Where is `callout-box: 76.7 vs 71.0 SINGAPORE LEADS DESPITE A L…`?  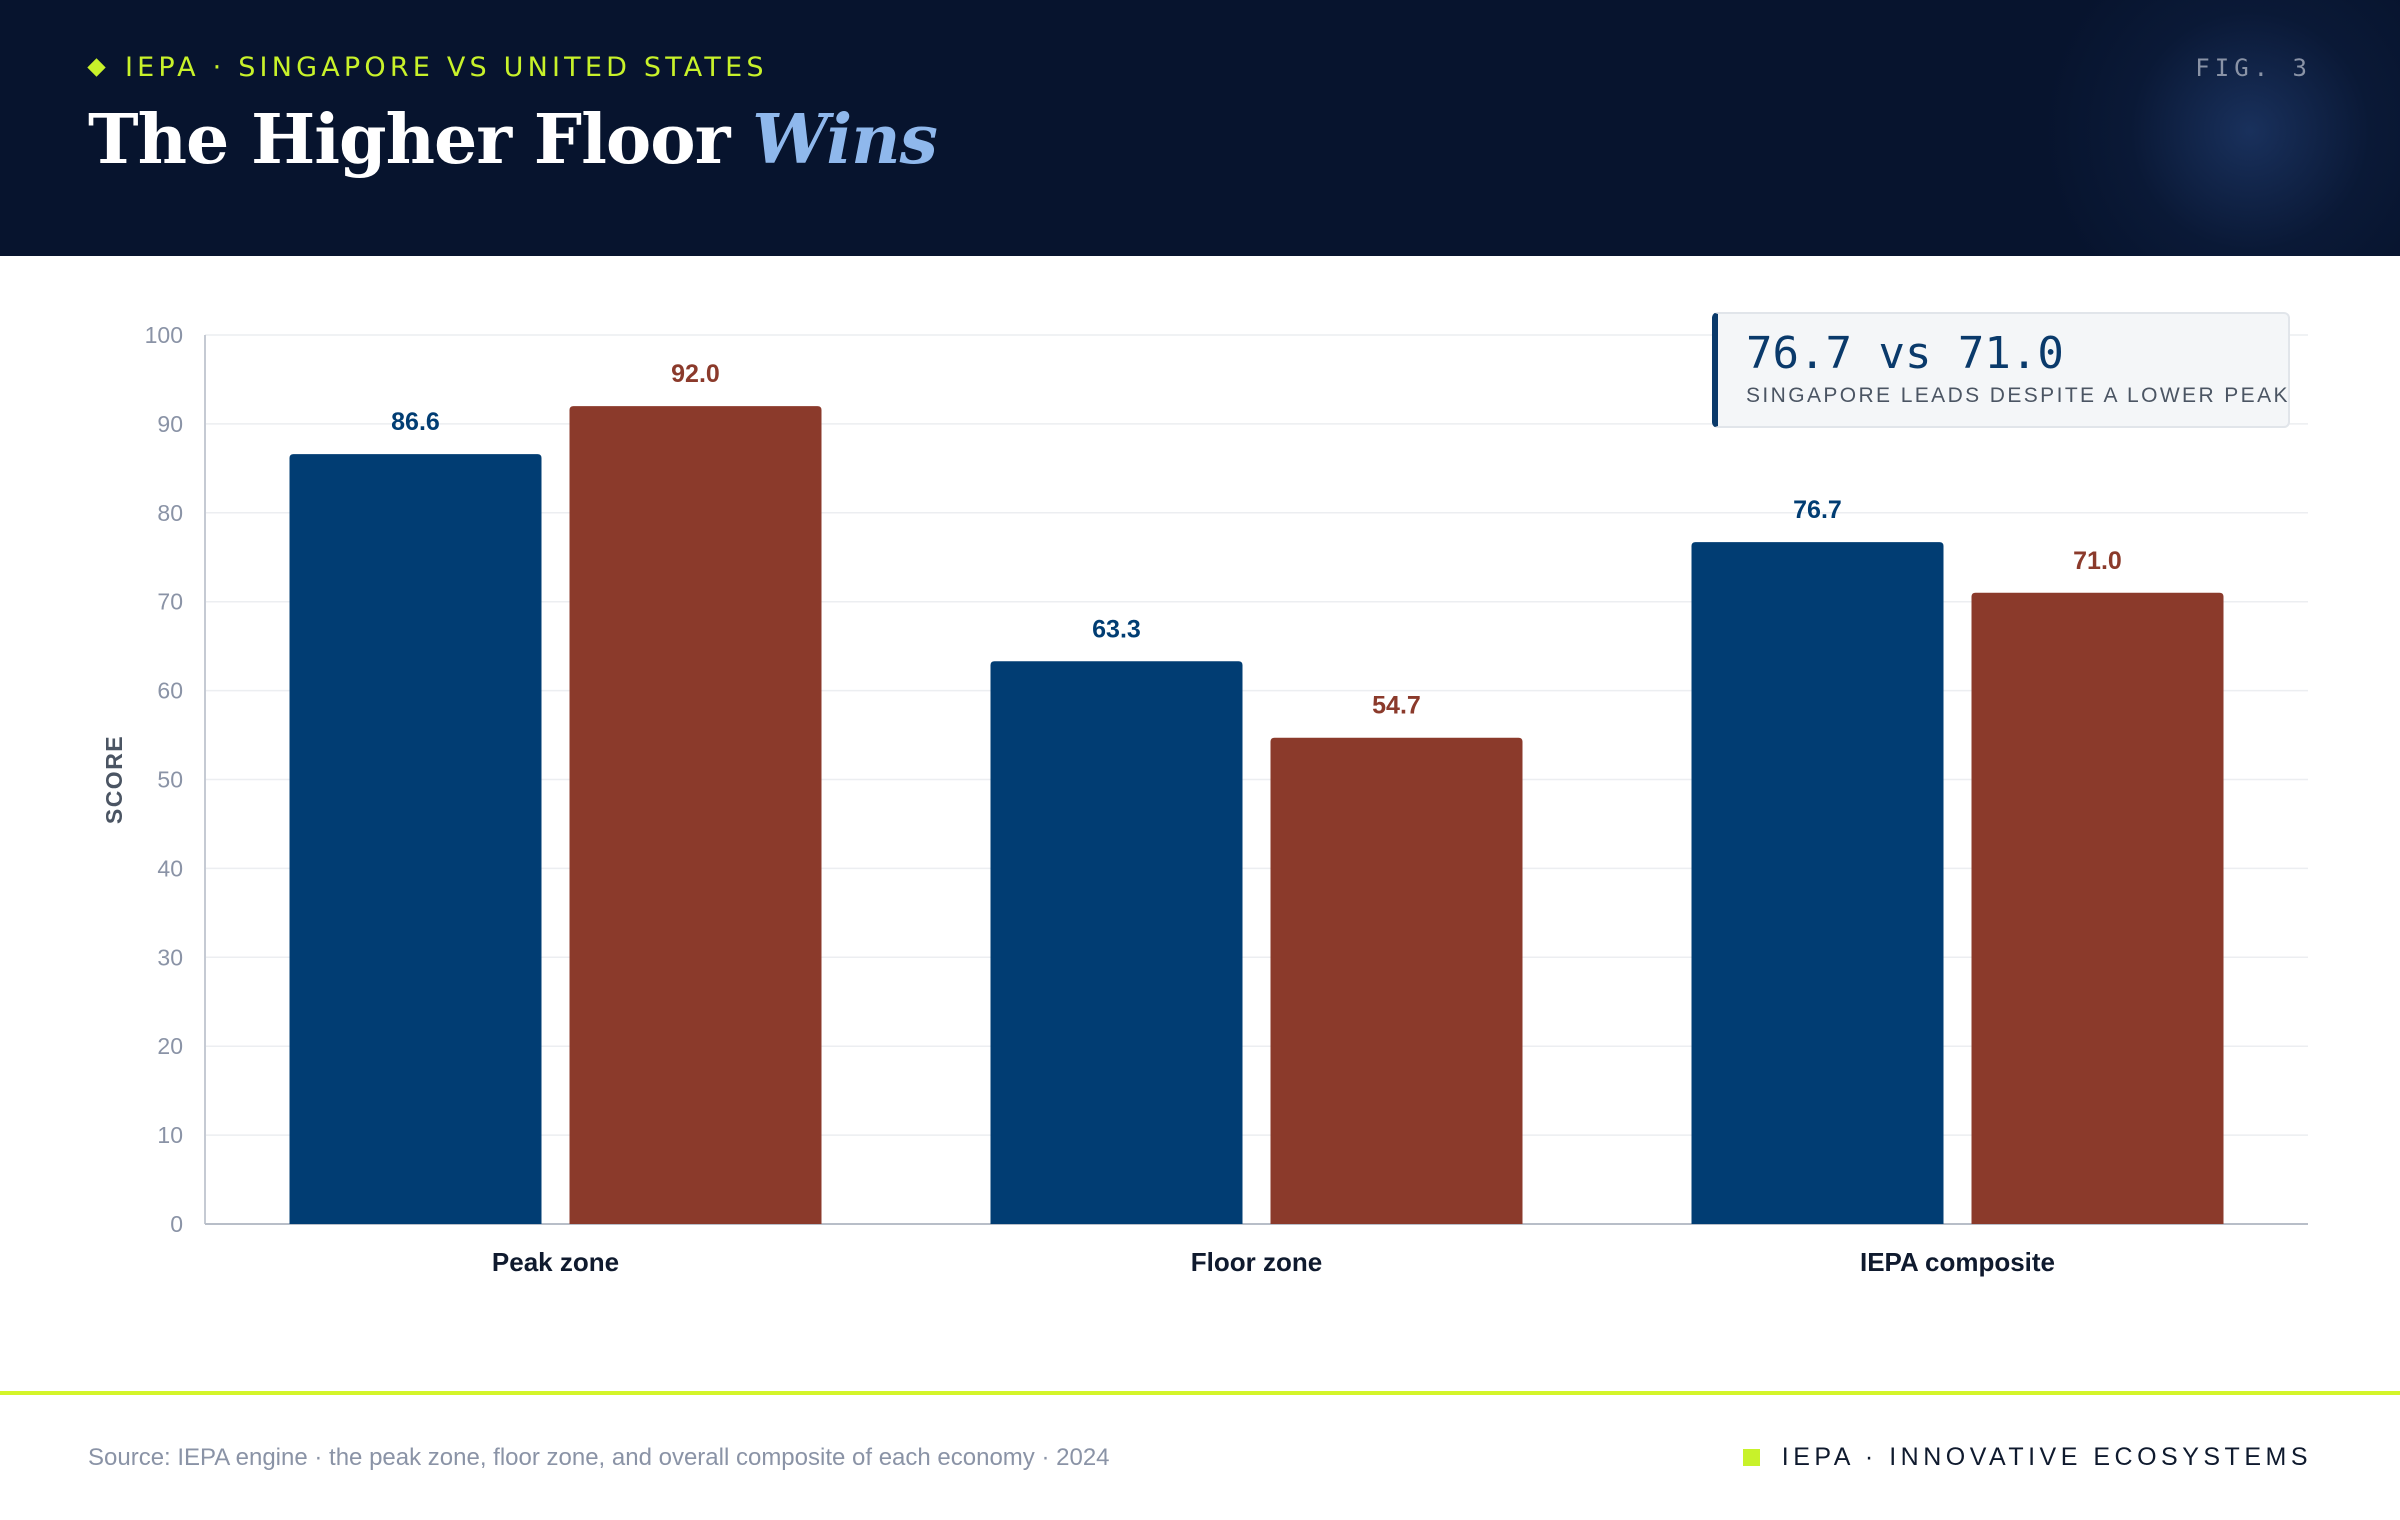 callout-box: 76.7 vs 71.0 SINGAPORE LEADS DESPITE A L… is located at coordinates (2001, 370).